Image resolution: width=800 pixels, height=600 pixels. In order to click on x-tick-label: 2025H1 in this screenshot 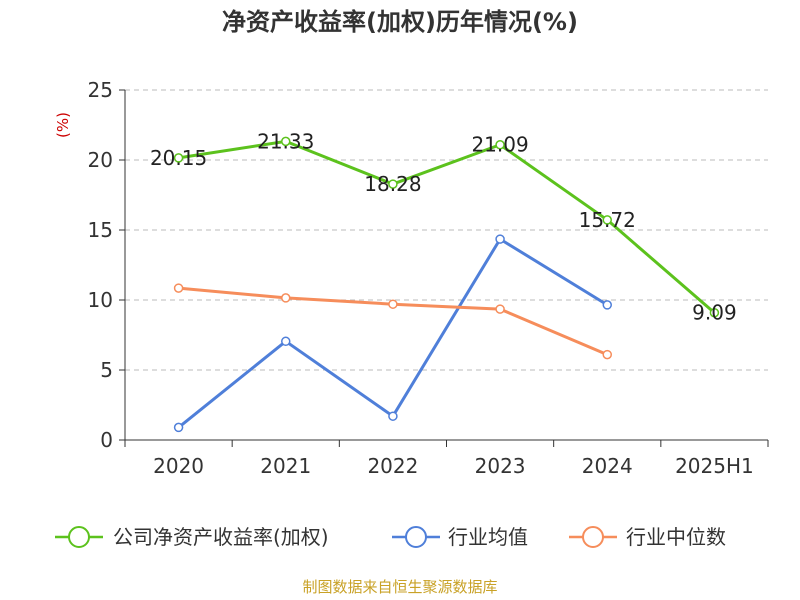, I will do `click(714, 466)`.